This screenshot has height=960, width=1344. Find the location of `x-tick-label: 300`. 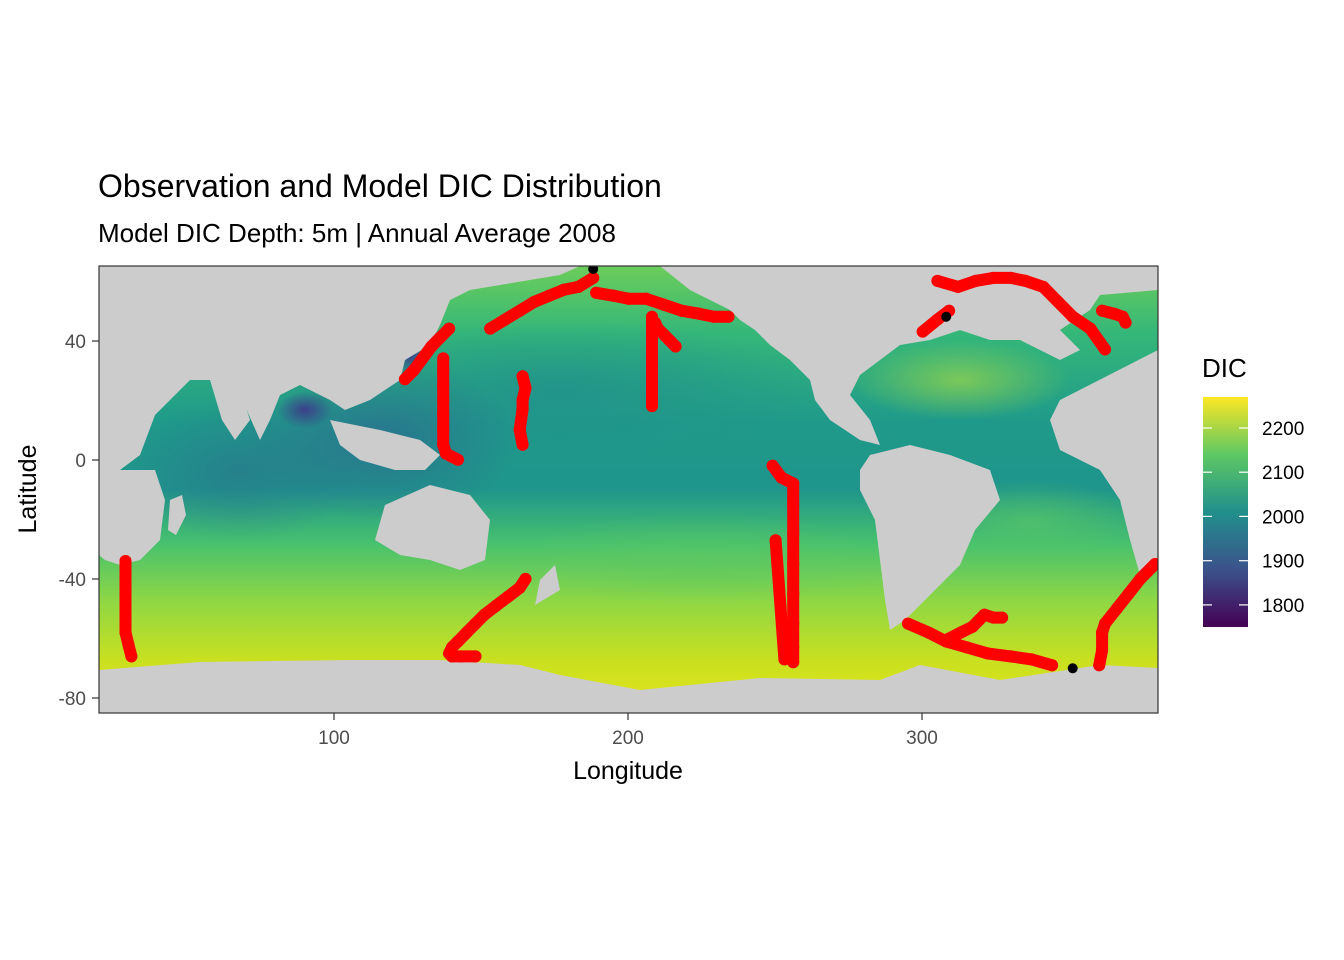

x-tick-label: 300 is located at coordinates (922, 738).